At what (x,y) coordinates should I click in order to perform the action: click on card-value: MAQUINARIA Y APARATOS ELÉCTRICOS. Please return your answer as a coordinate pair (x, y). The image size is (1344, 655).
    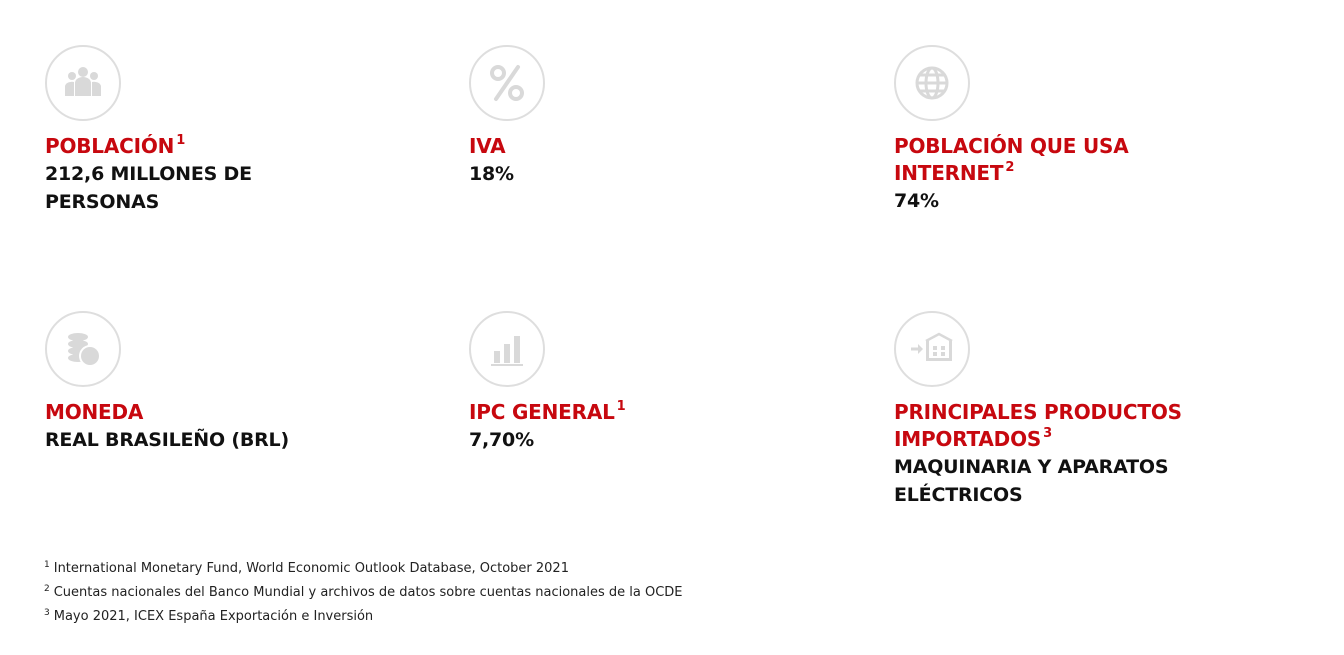
    Looking at the image, I should click on (1074, 481).